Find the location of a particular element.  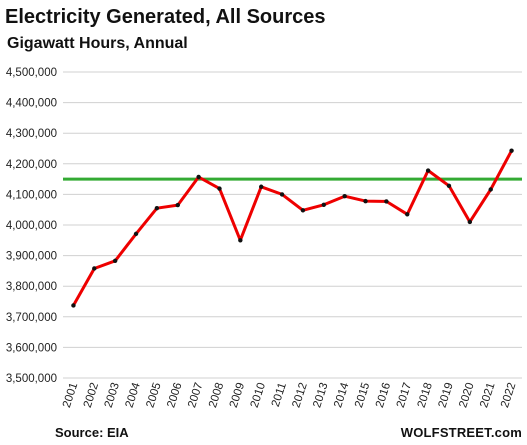

x-tick-label: 2001 is located at coordinates (70, 395).